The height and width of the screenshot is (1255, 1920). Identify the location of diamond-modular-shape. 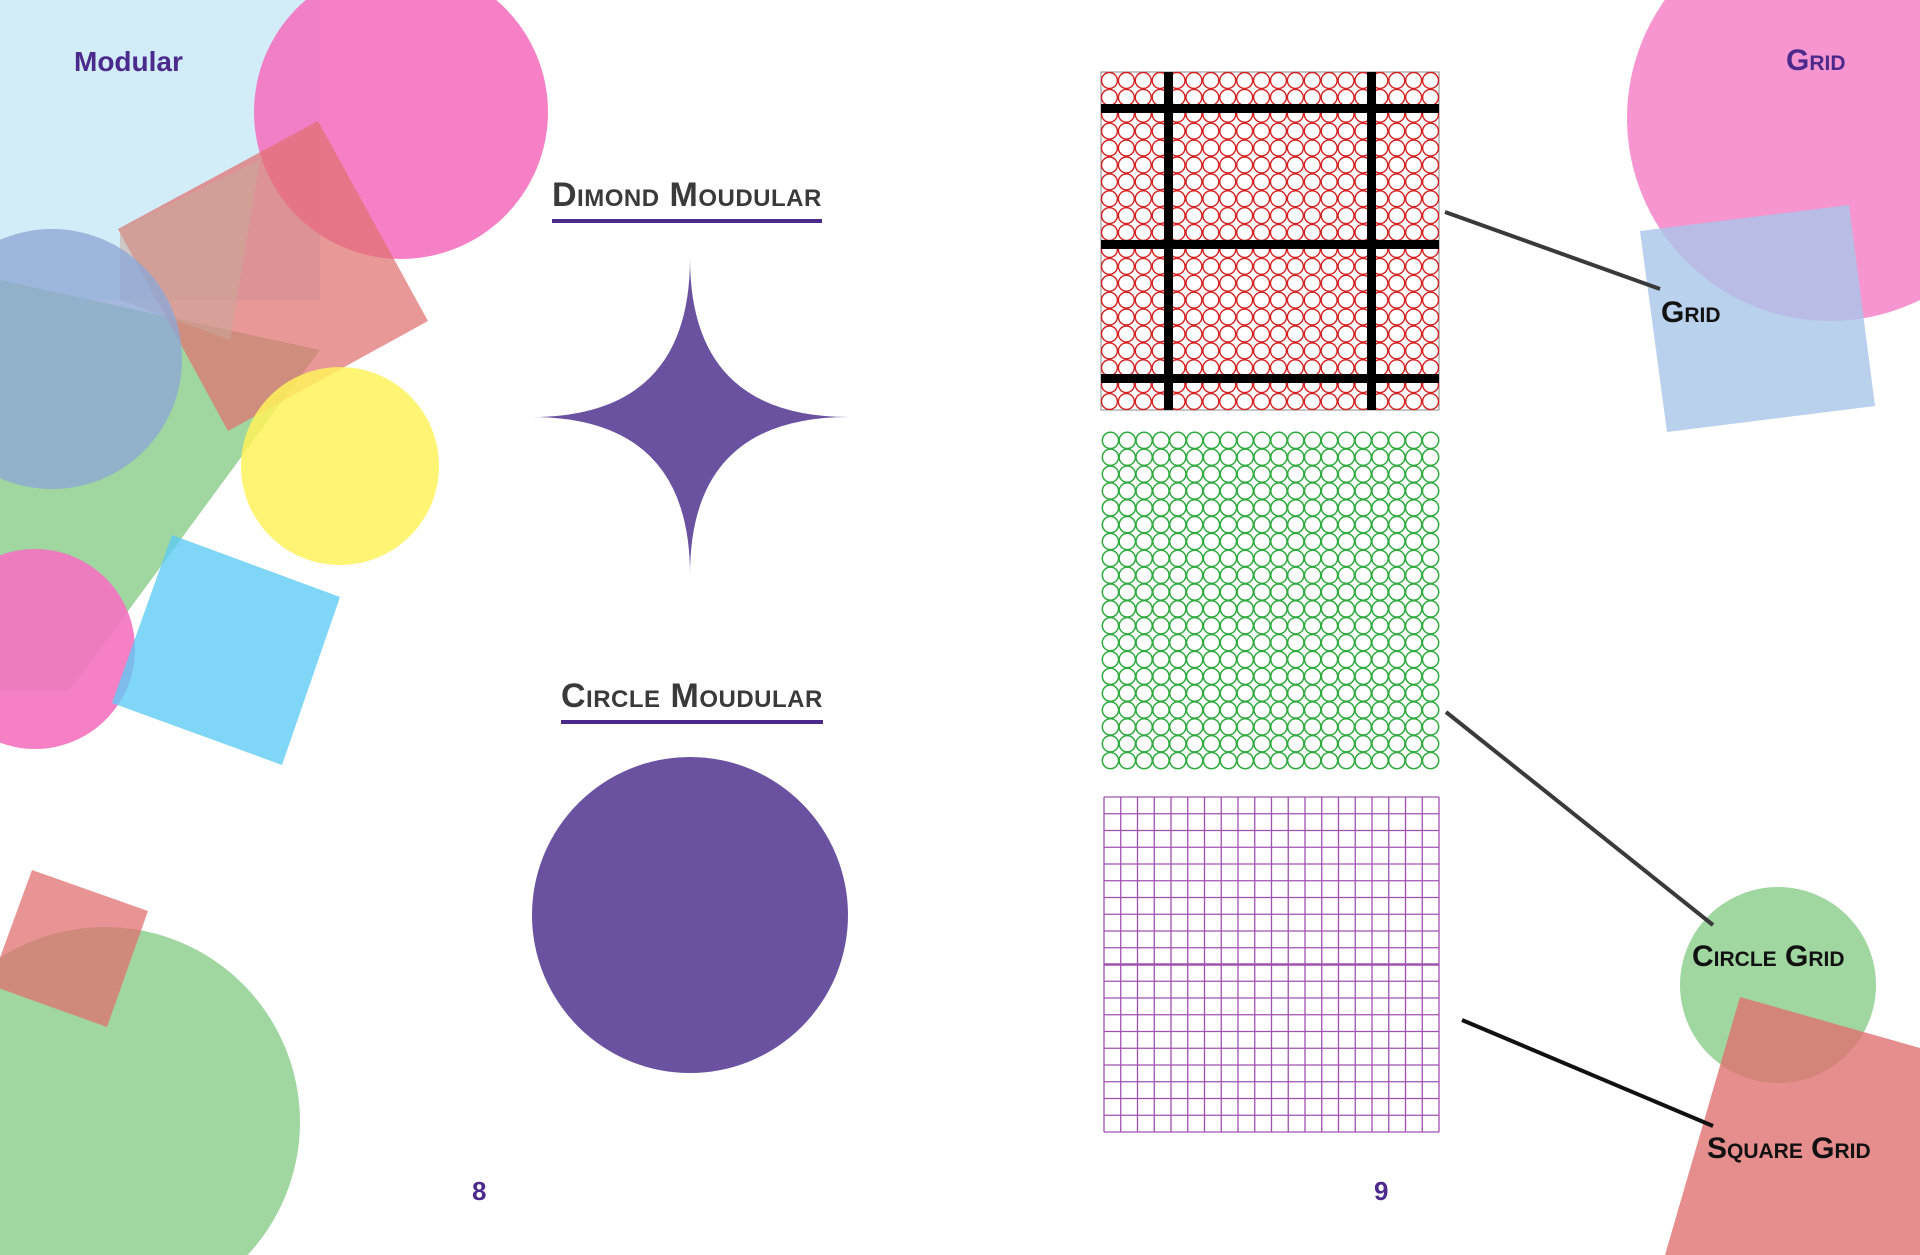
(690, 416).